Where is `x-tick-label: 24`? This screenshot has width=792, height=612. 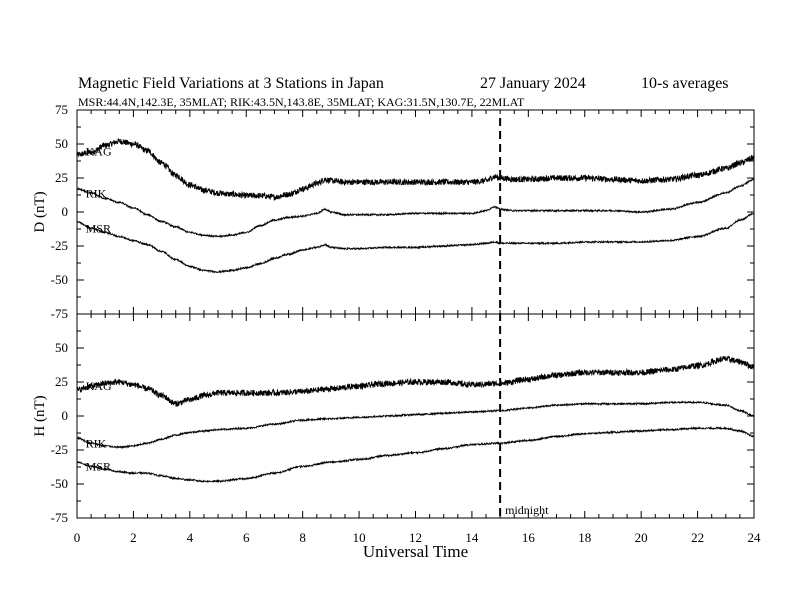 x-tick-label: 24 is located at coordinates (755, 537).